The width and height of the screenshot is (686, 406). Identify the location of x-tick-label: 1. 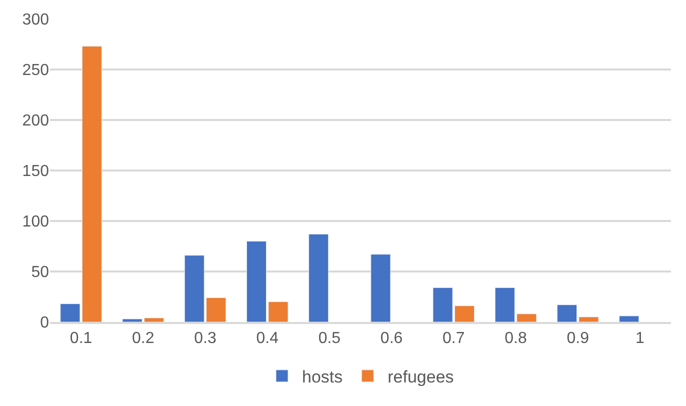
(639, 339).